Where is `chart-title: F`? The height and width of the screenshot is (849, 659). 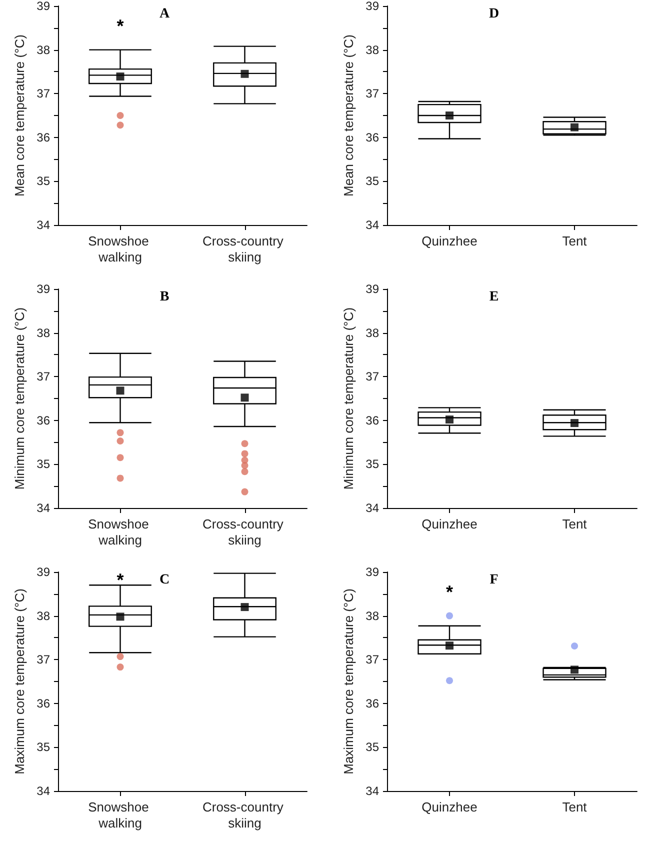
chart-title: F is located at coordinates (494, 580).